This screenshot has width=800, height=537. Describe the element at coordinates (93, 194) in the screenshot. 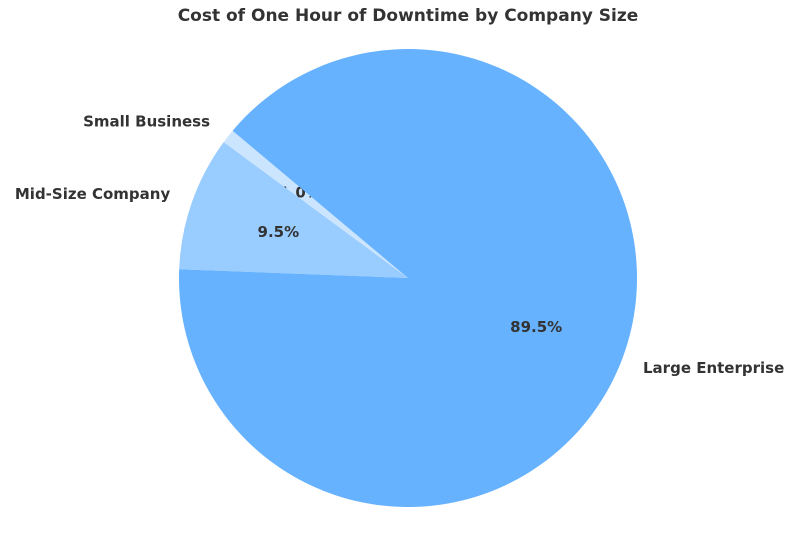

I see `category-label: Mid-Size Company` at that location.